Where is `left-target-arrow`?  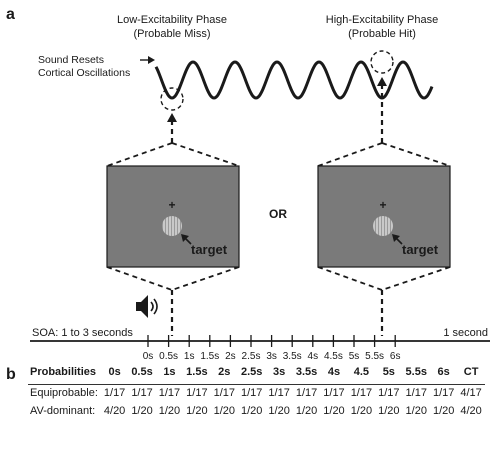 left-target-arrow is located at coordinates (186, 239).